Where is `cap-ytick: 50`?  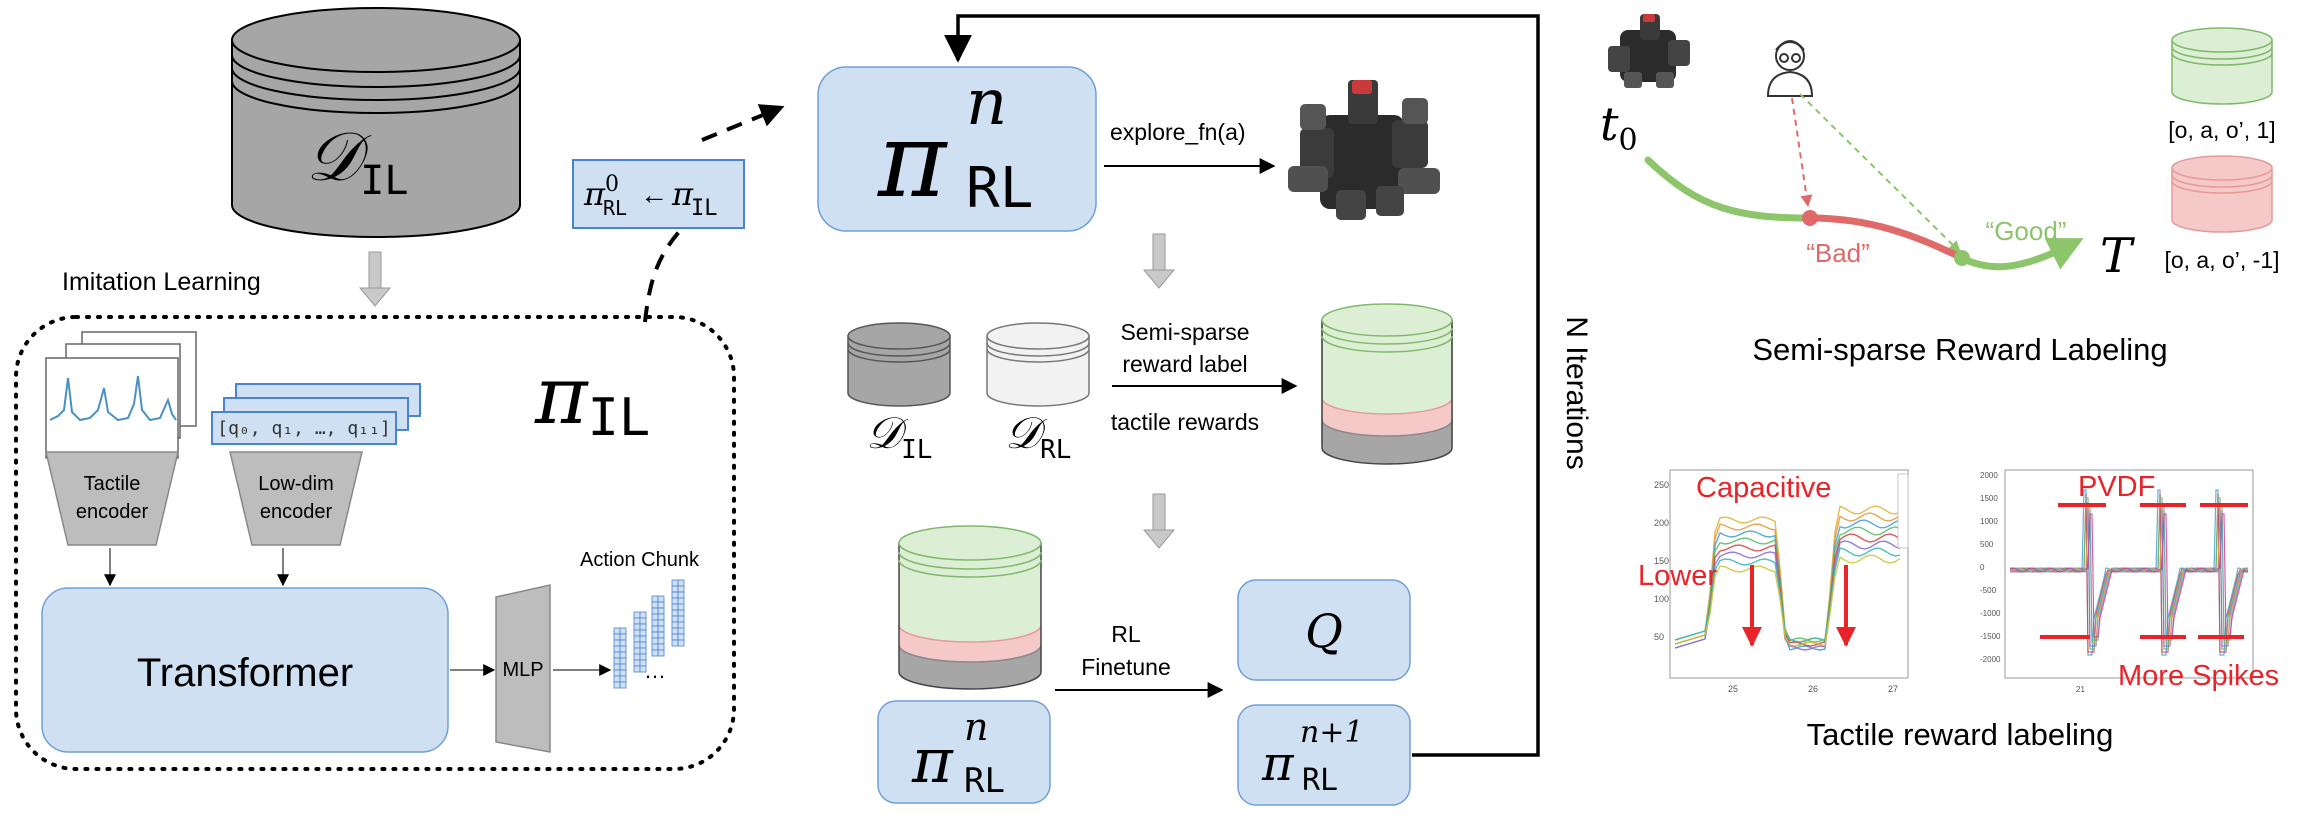
cap-ytick: 50 is located at coordinates (1659, 637).